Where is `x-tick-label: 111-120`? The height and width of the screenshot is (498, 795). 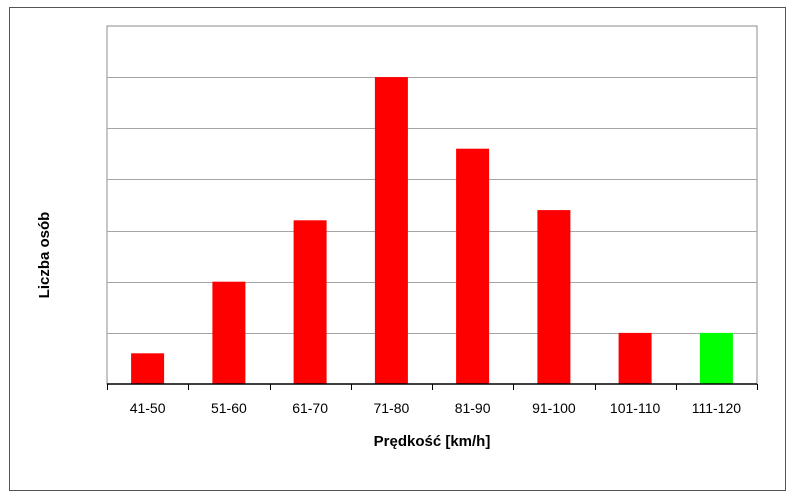 x-tick-label: 111-120 is located at coordinates (717, 408).